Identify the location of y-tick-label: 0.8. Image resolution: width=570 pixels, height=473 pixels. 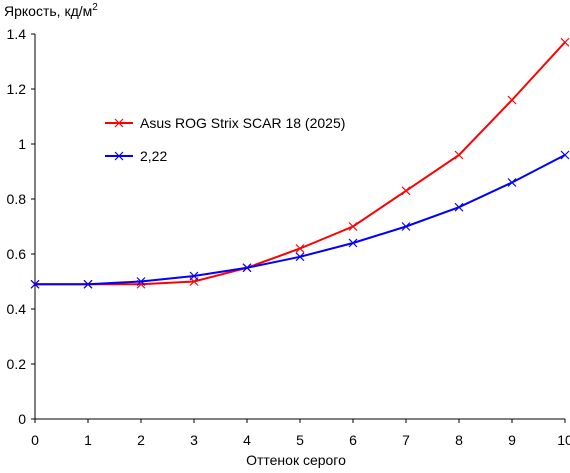
(17, 199).